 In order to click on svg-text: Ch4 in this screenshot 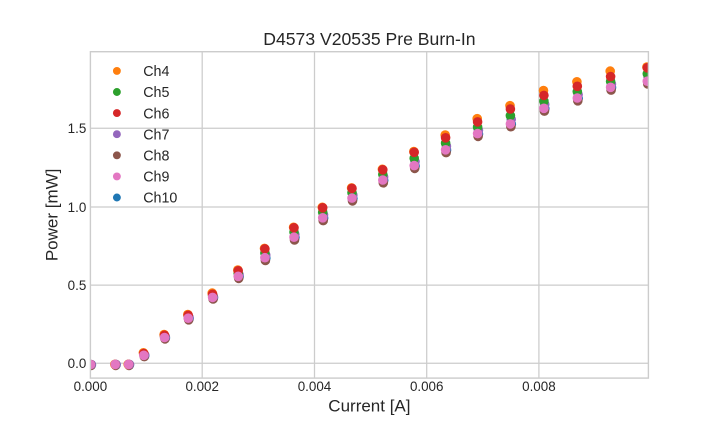, I will do `click(156, 72)`.